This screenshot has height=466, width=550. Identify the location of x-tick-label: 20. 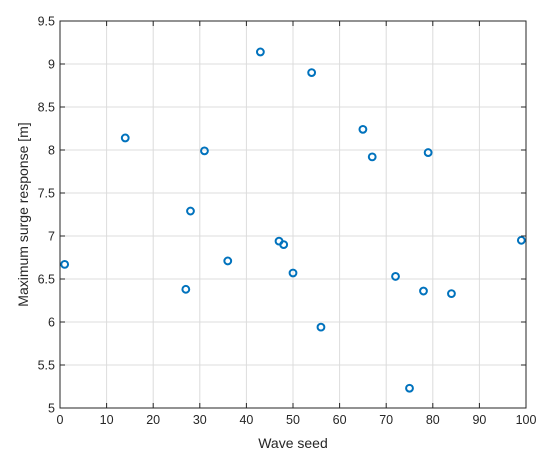
(153, 420).